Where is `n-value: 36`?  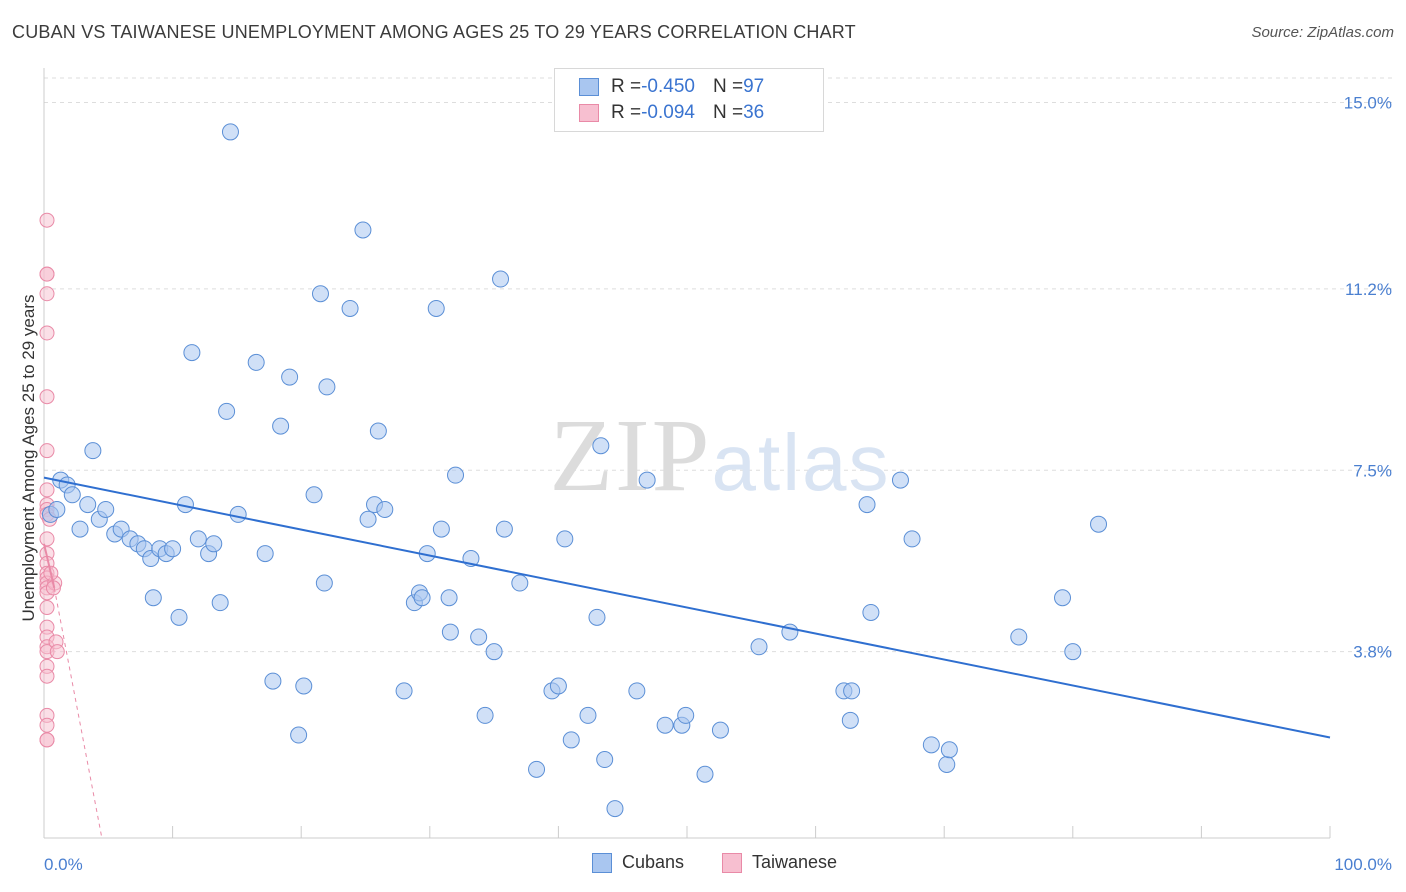 n-value: 36 is located at coordinates (754, 112).